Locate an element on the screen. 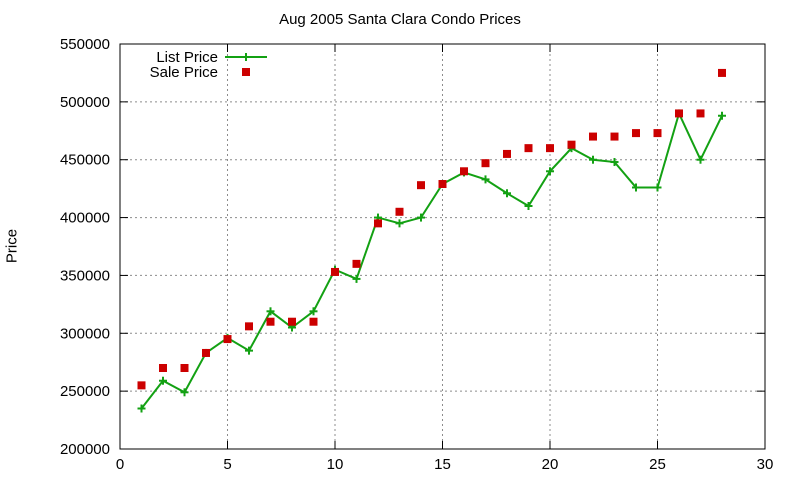 This screenshot has height=480, width=800. y-tick-label: 250000 is located at coordinates (85, 391).